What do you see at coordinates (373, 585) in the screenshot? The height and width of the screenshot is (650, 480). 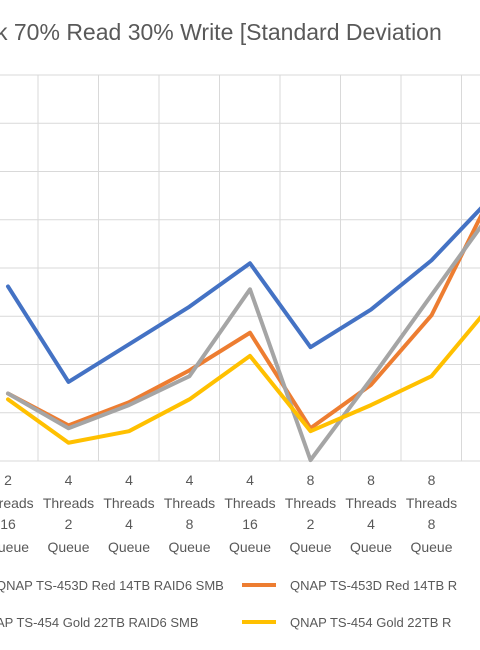 I see `legend-label: QNAP TS-453D Red 14TB R` at bounding box center [373, 585].